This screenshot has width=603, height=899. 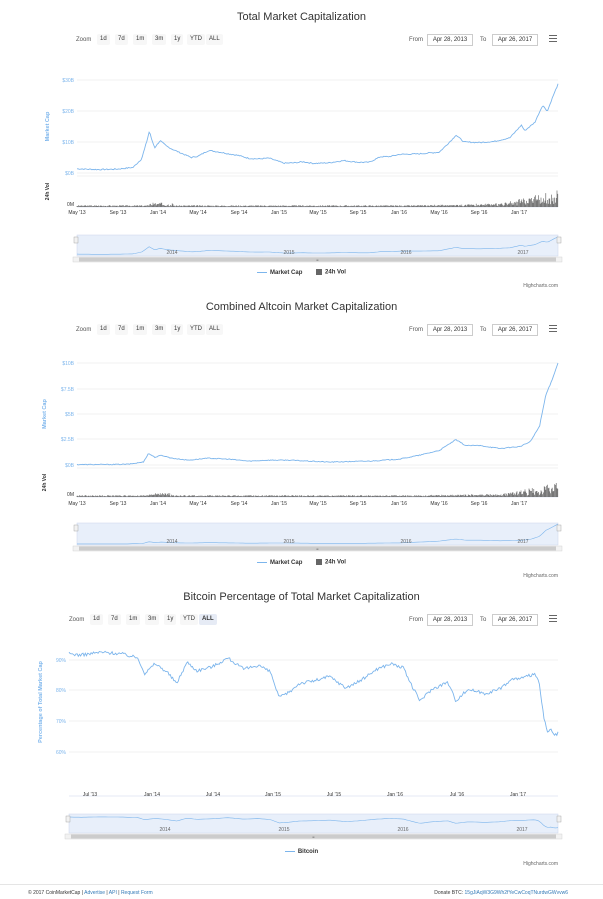 What do you see at coordinates (56, 893) in the screenshot?
I see `copyright-text: © 2017 CoinMarketCap |` at bounding box center [56, 893].